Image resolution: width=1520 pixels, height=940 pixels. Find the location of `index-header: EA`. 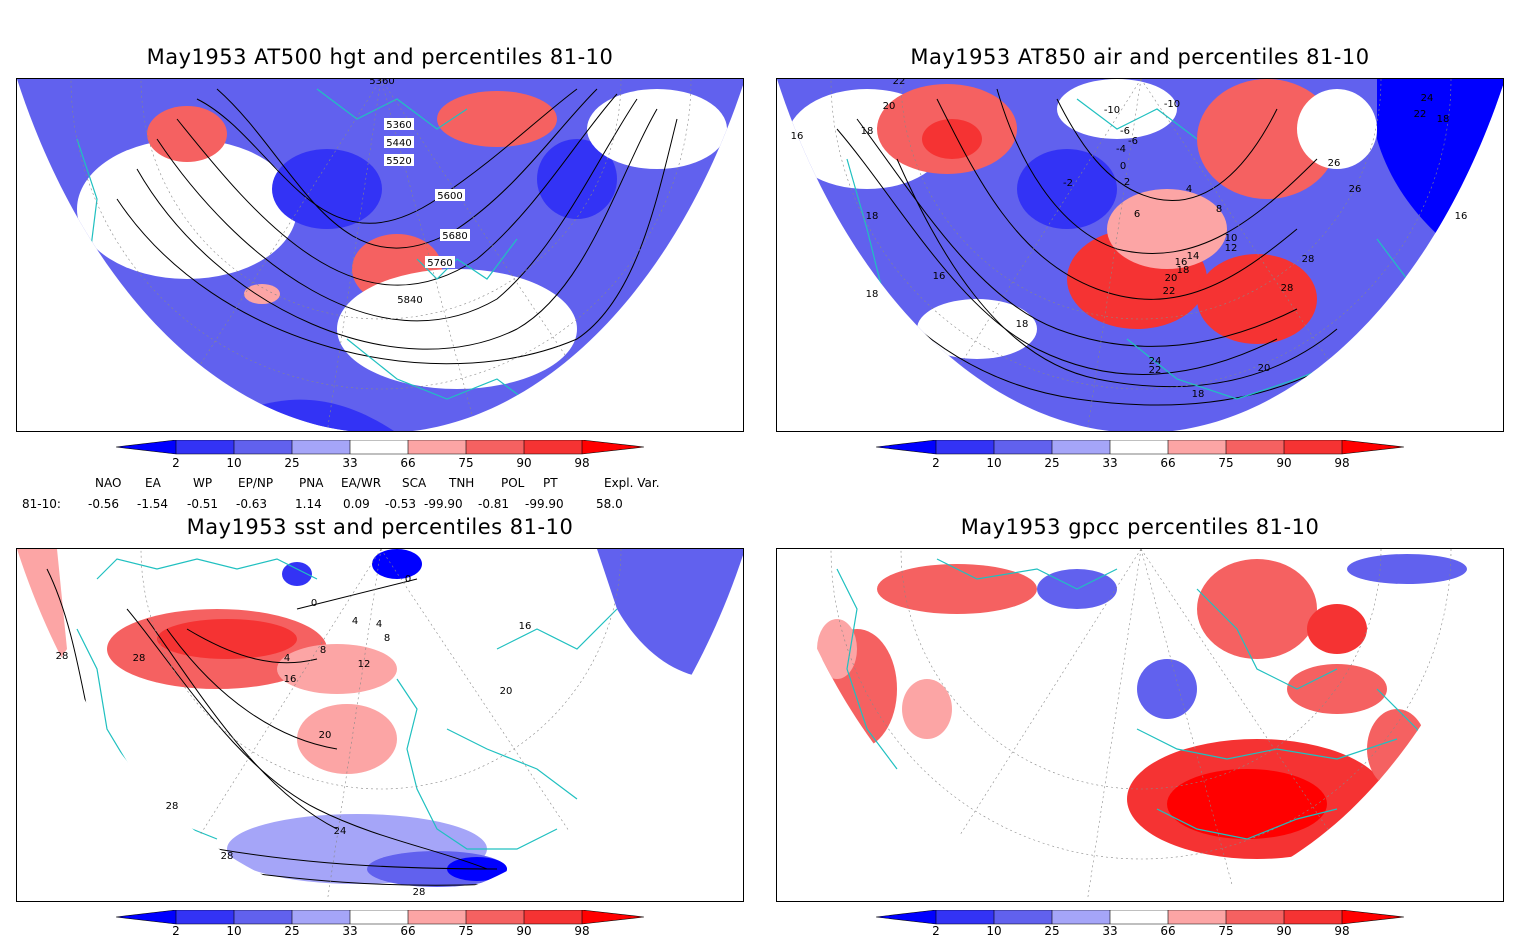

index-header: EA is located at coordinates (153, 483).